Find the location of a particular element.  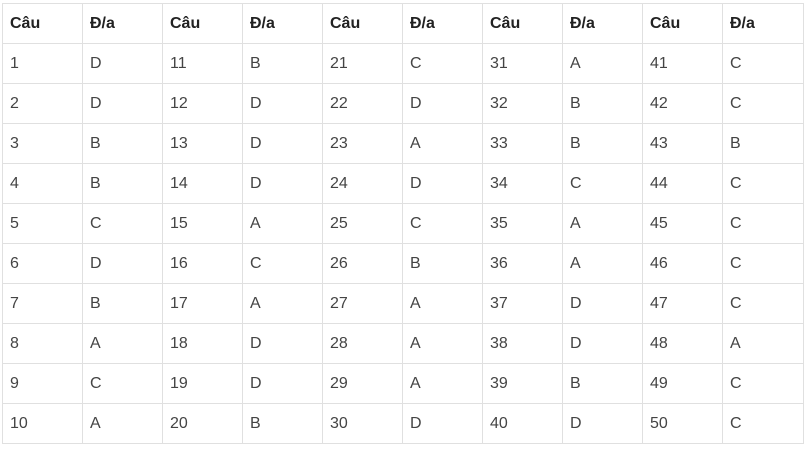

question-number-cell: 39 is located at coordinates (522, 383).